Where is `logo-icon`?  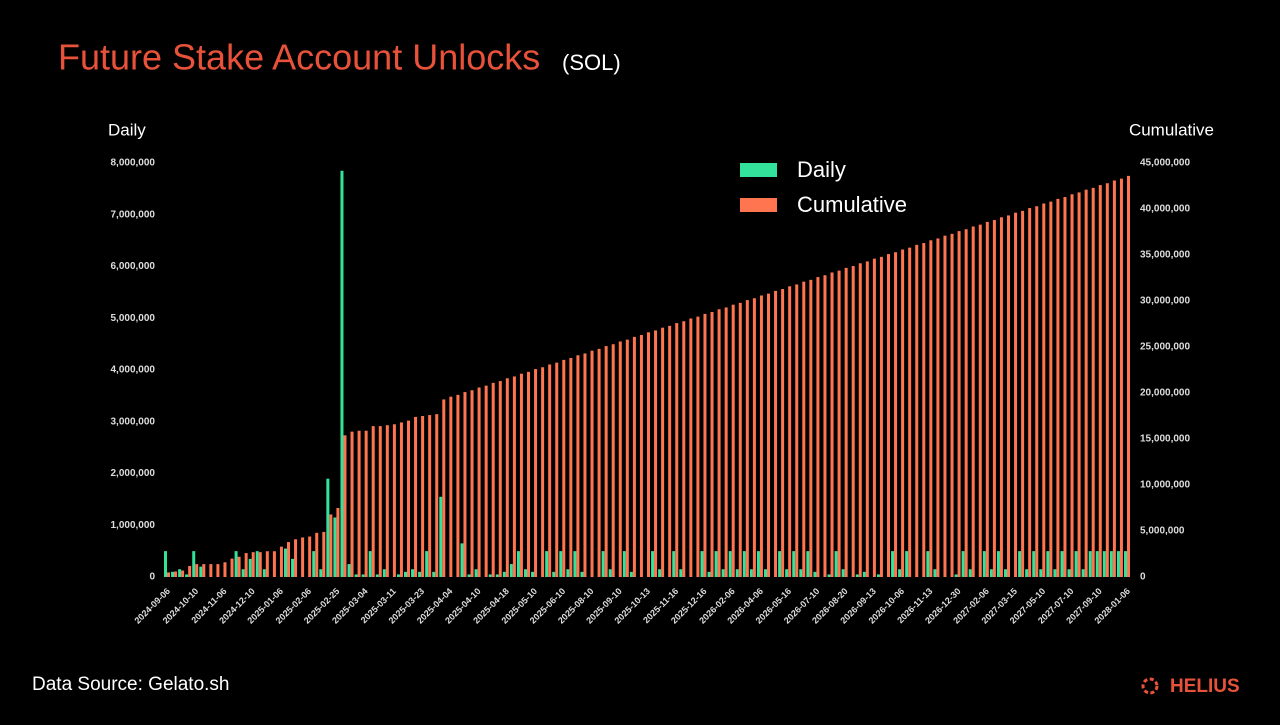 logo-icon is located at coordinates (1150, 686).